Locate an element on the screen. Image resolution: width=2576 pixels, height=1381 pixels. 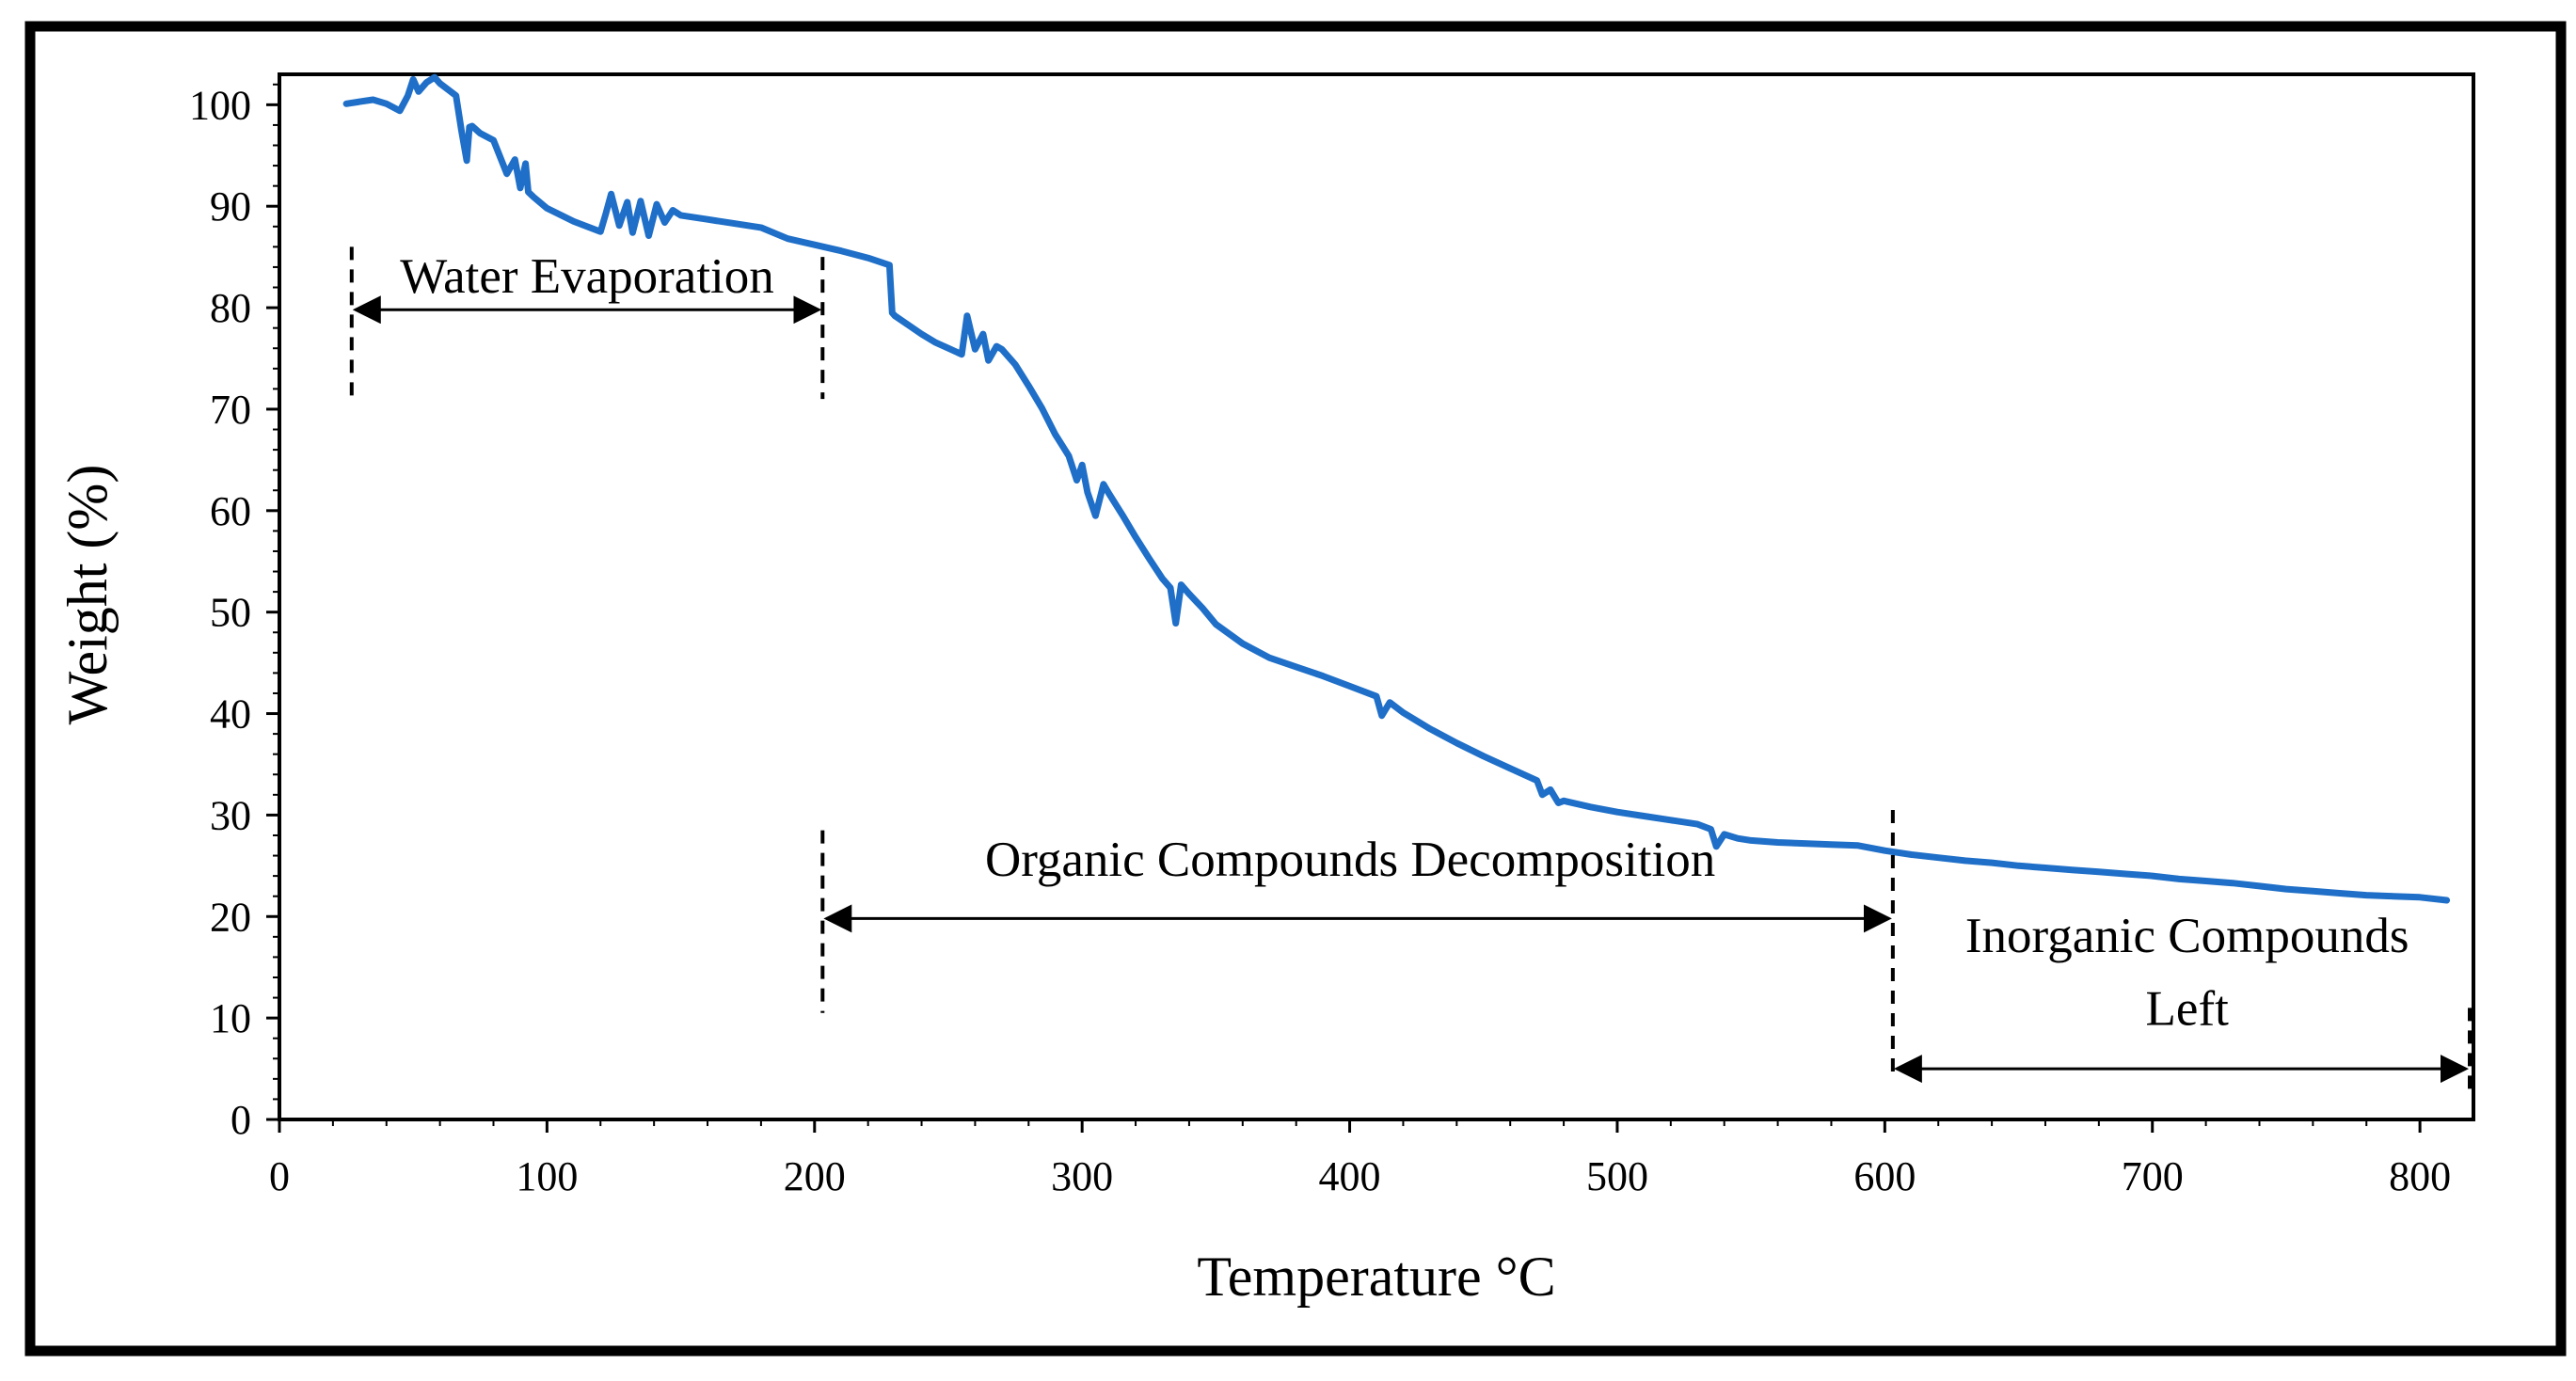
y-tick-label: 20 is located at coordinates (230, 917).